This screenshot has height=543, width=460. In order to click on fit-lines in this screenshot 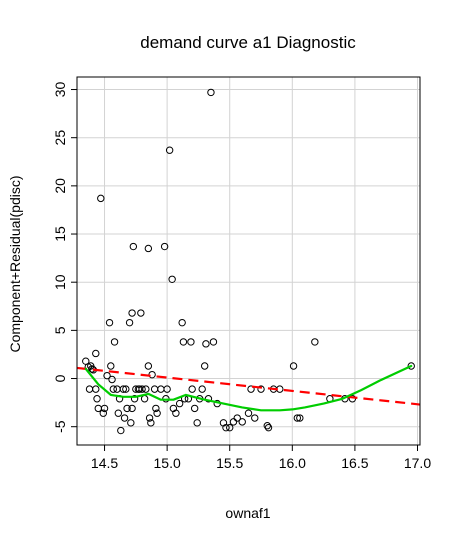, I will do `click(248, 388)`.